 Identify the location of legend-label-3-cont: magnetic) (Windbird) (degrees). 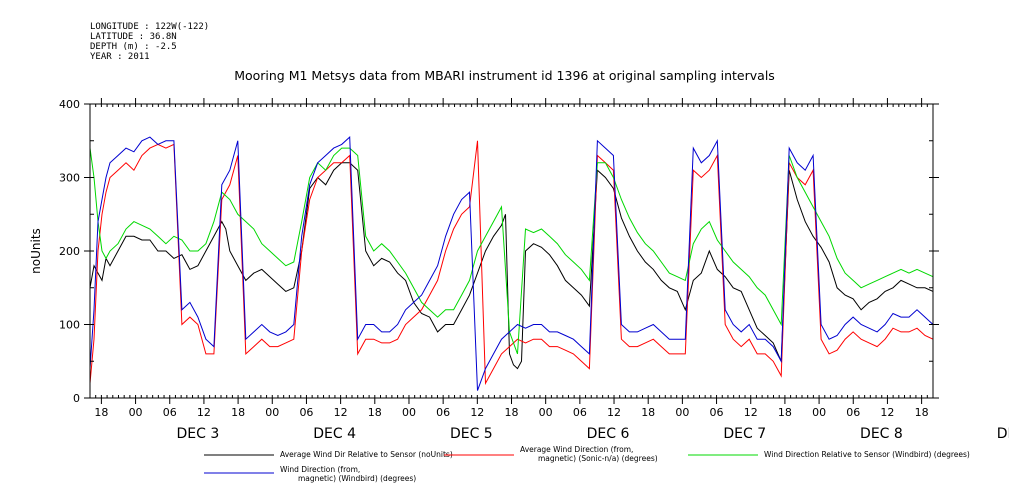
(357, 478).